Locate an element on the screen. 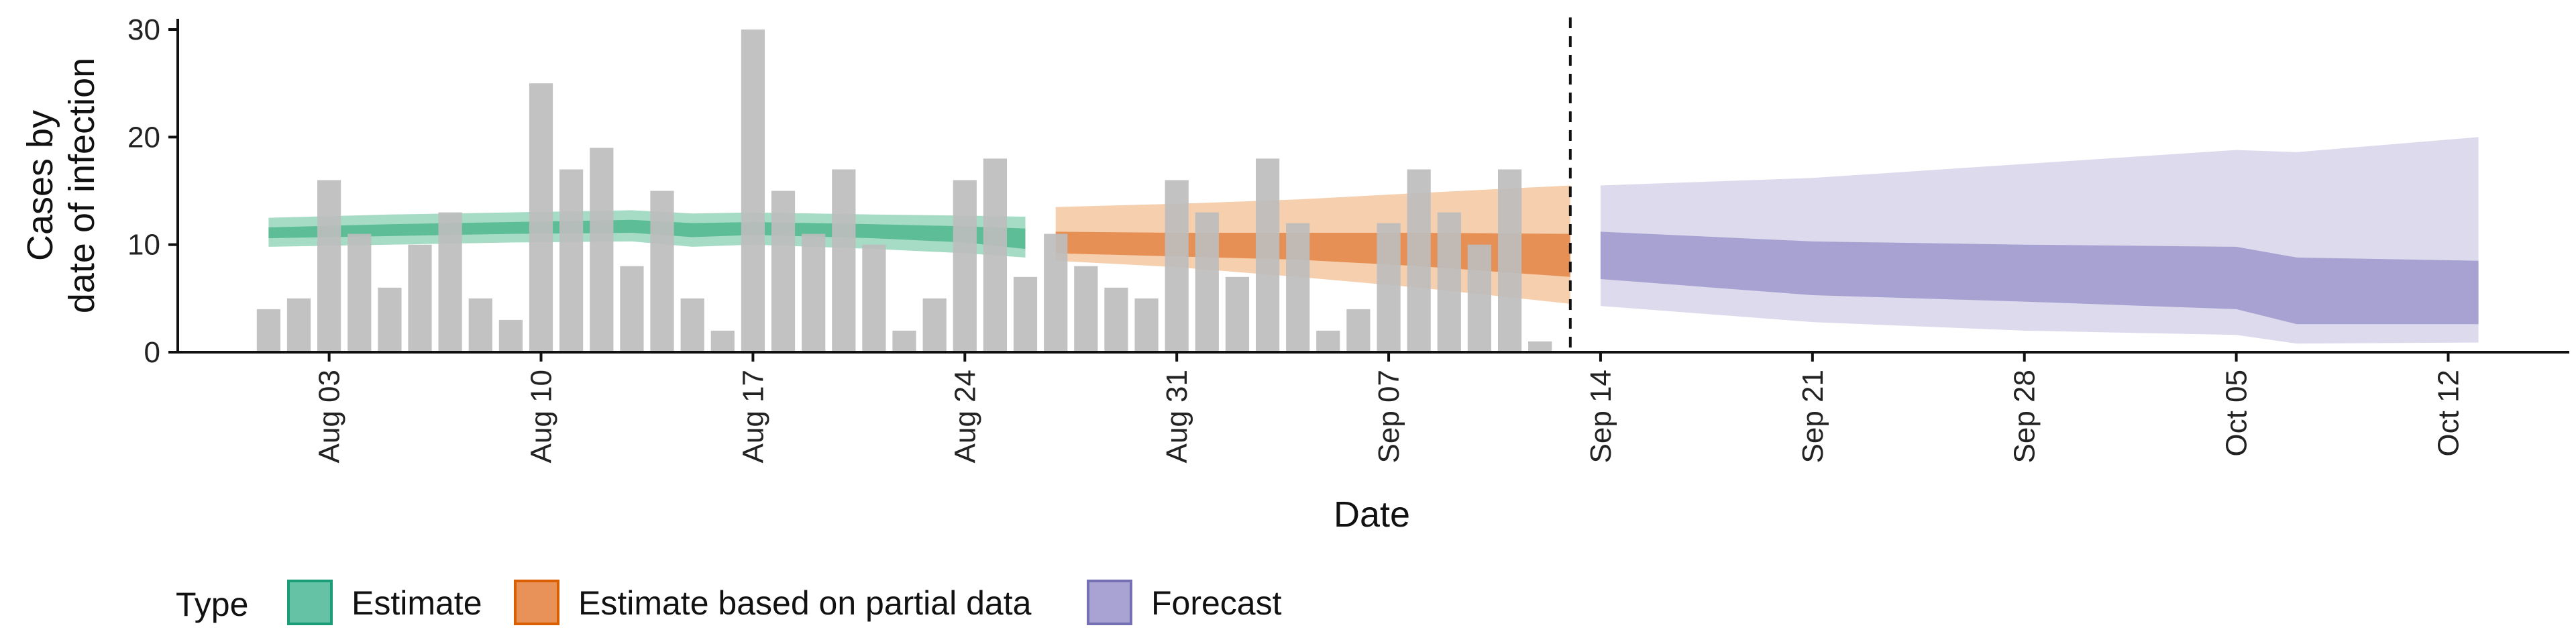 The image size is (2576, 644). x-tick-label: Aug 10 is located at coordinates (541, 416).